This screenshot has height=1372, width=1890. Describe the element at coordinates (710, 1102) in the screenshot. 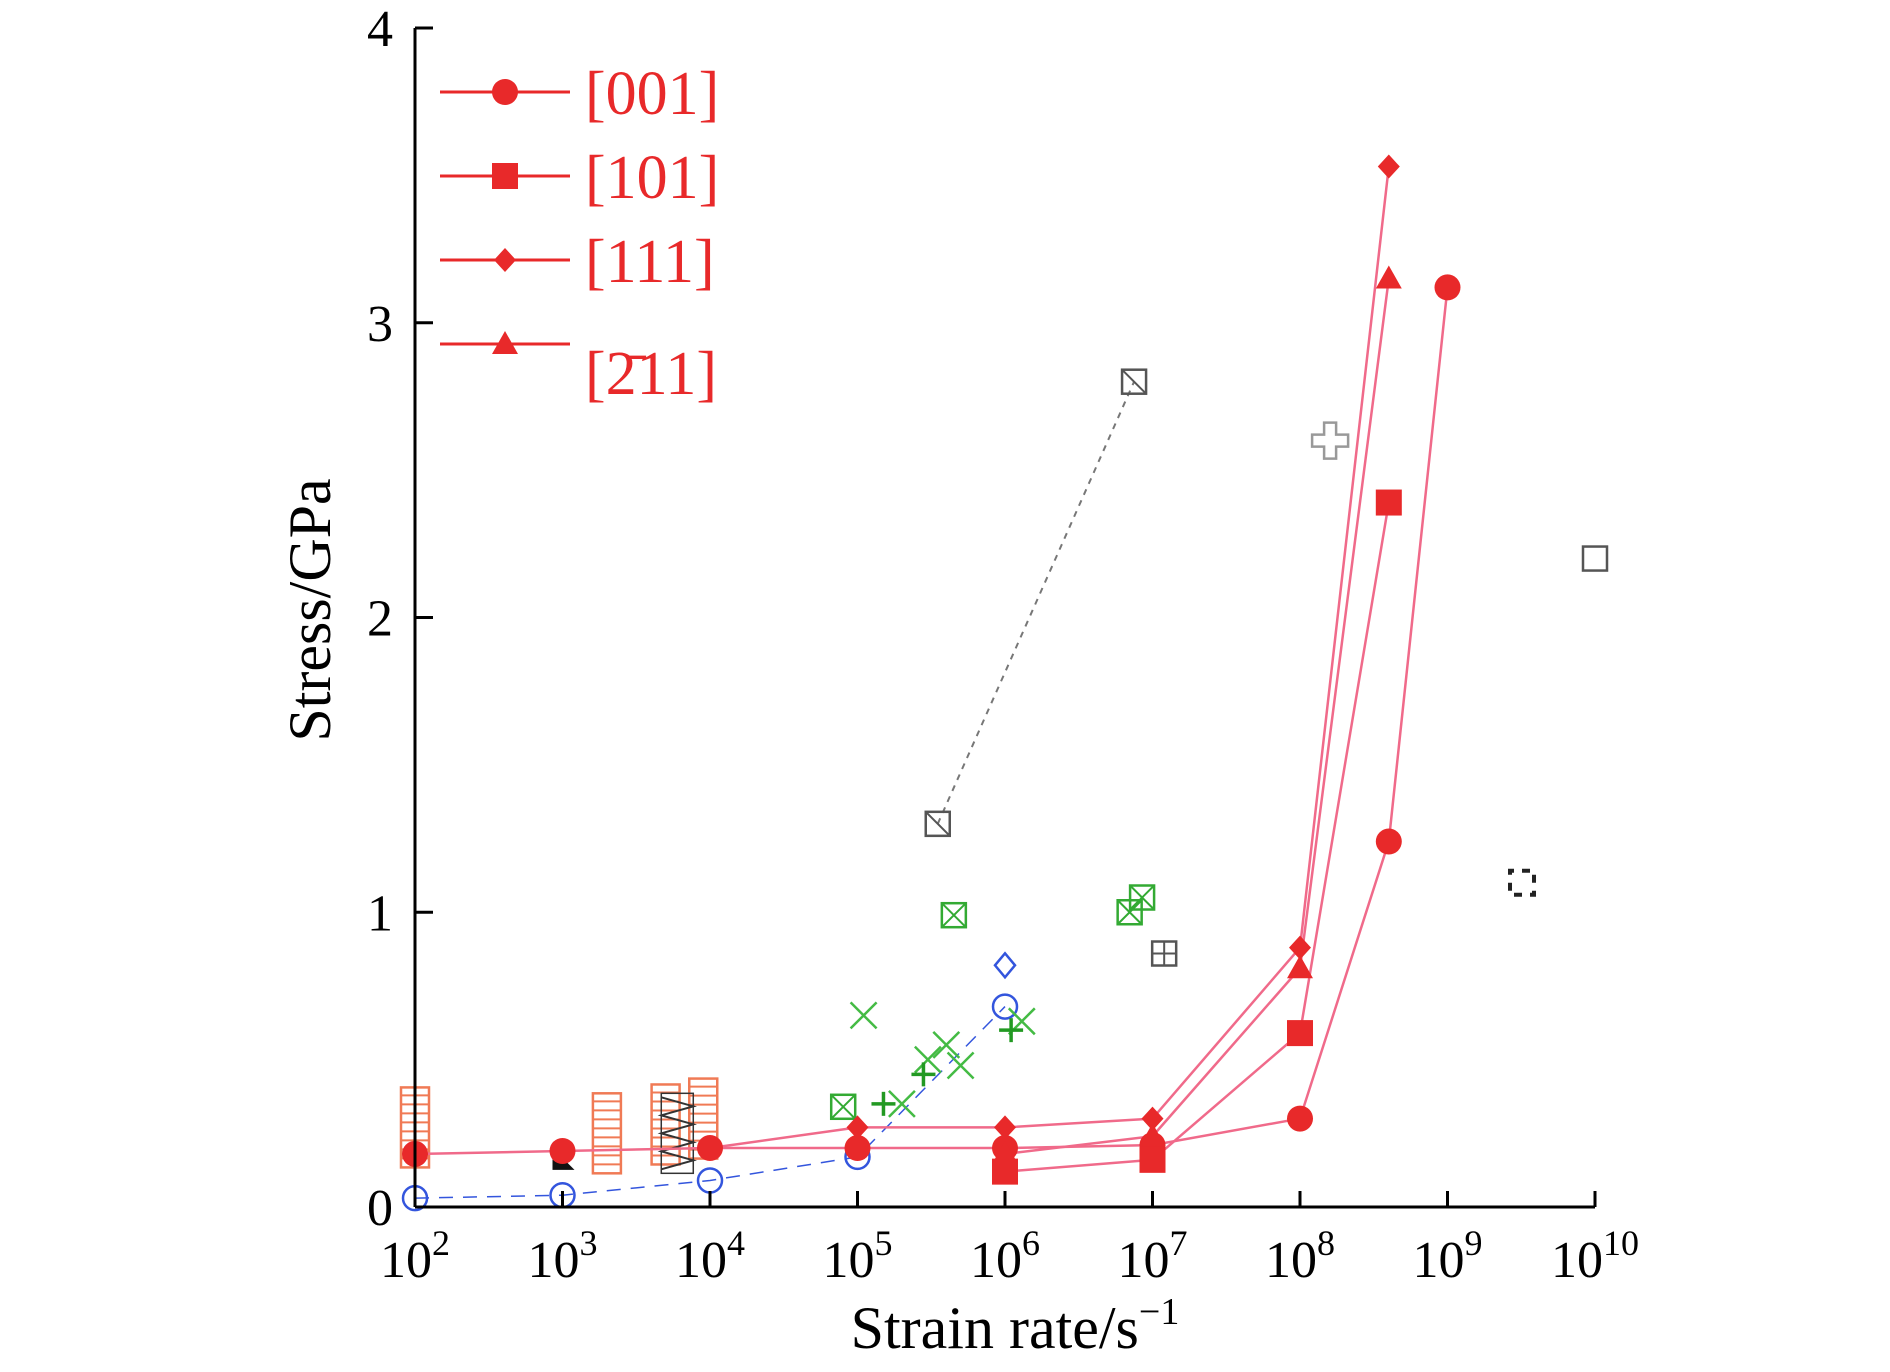

I see `reference-blue-dashed-line` at that location.